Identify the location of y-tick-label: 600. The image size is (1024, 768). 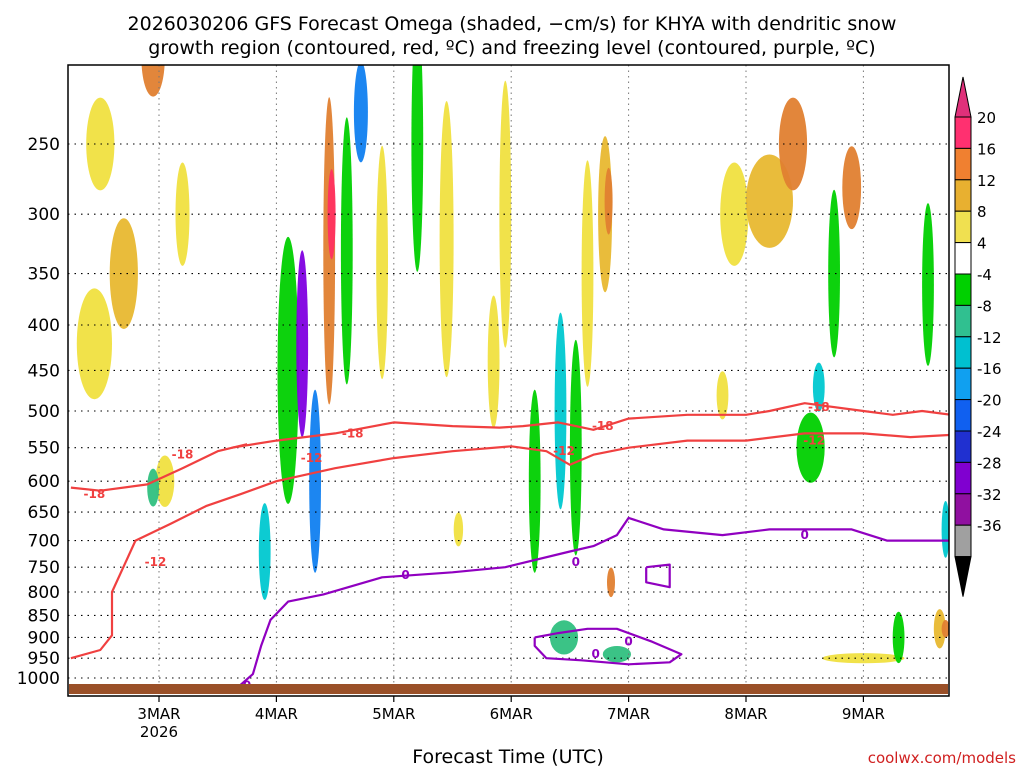
(44, 482).